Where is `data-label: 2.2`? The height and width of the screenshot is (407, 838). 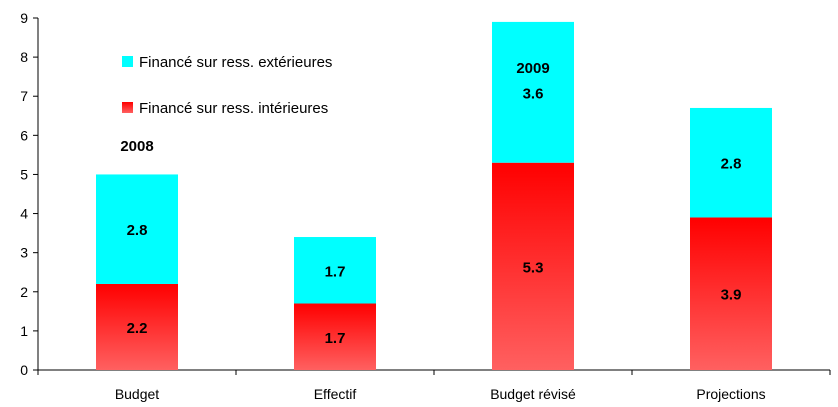
data-label: 2.2 is located at coordinates (137, 328).